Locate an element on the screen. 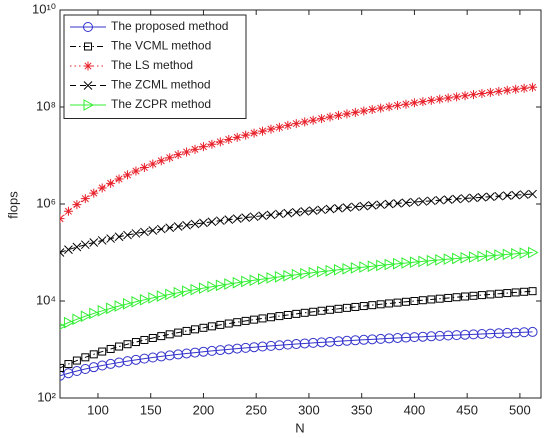 The height and width of the screenshot is (438, 550). x-tick-label: 250 is located at coordinates (256, 409).